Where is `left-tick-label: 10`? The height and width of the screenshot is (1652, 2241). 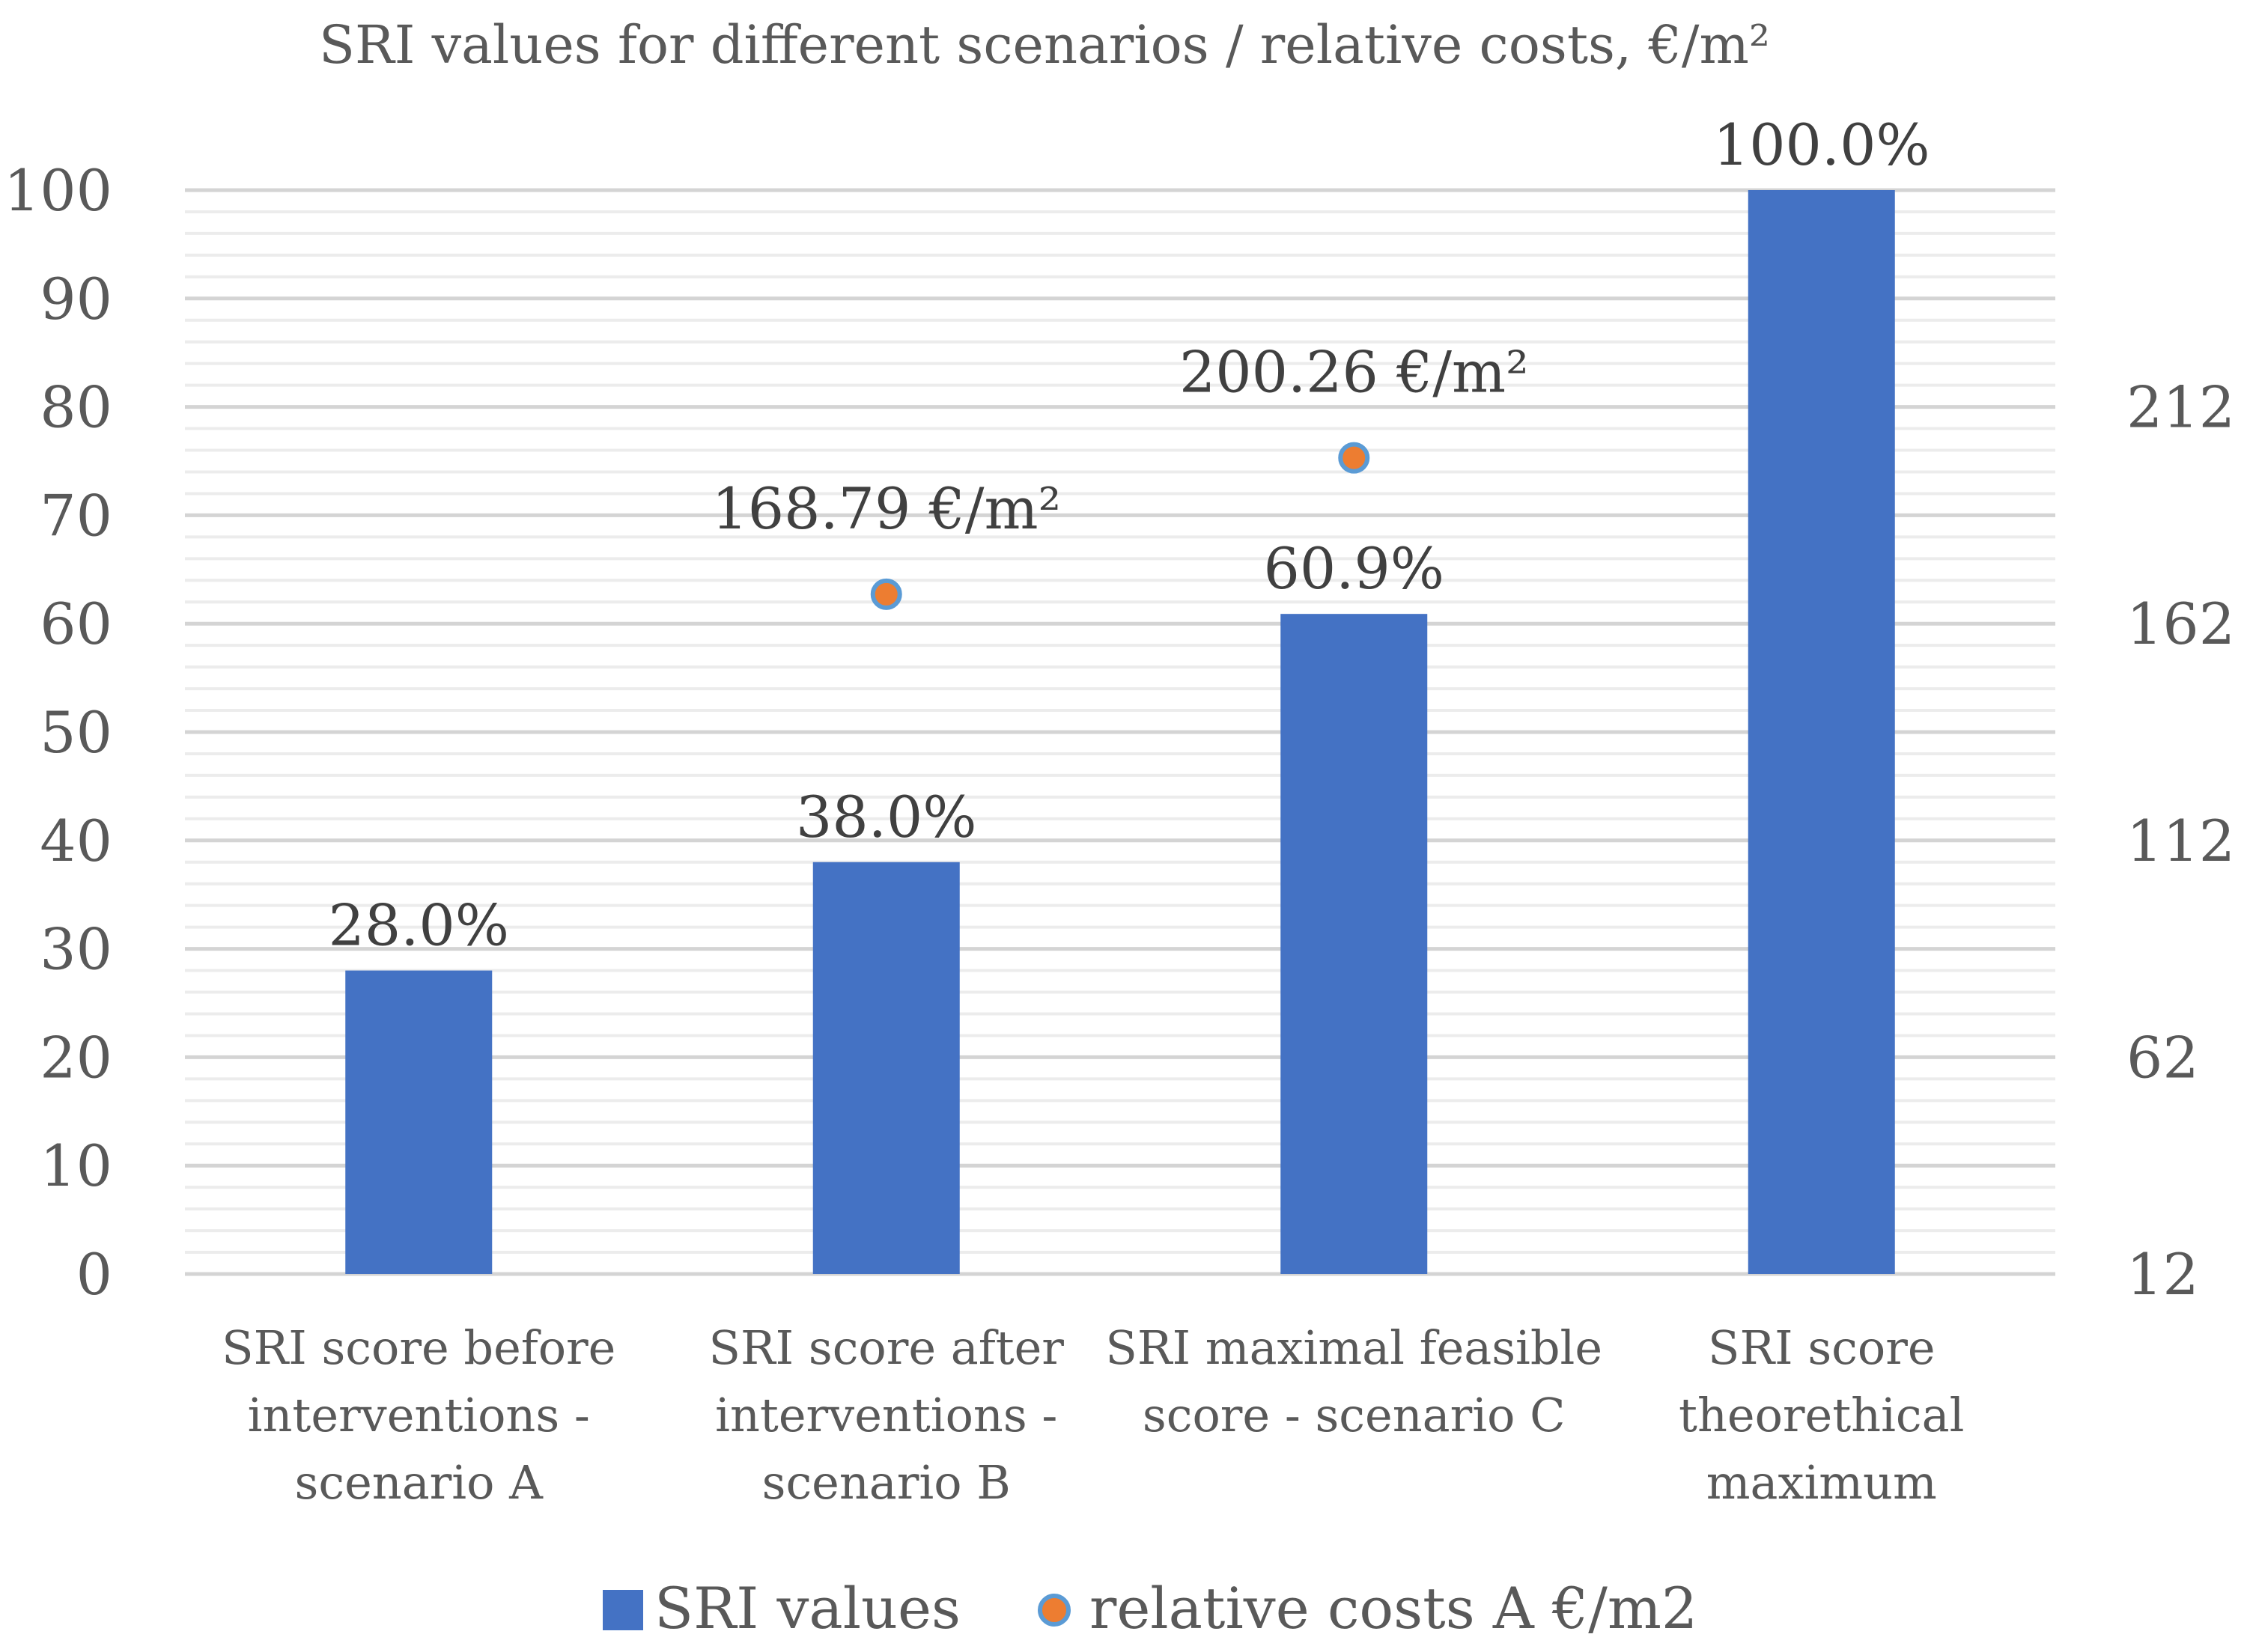
left-tick-label: 10 is located at coordinates (76, 1166).